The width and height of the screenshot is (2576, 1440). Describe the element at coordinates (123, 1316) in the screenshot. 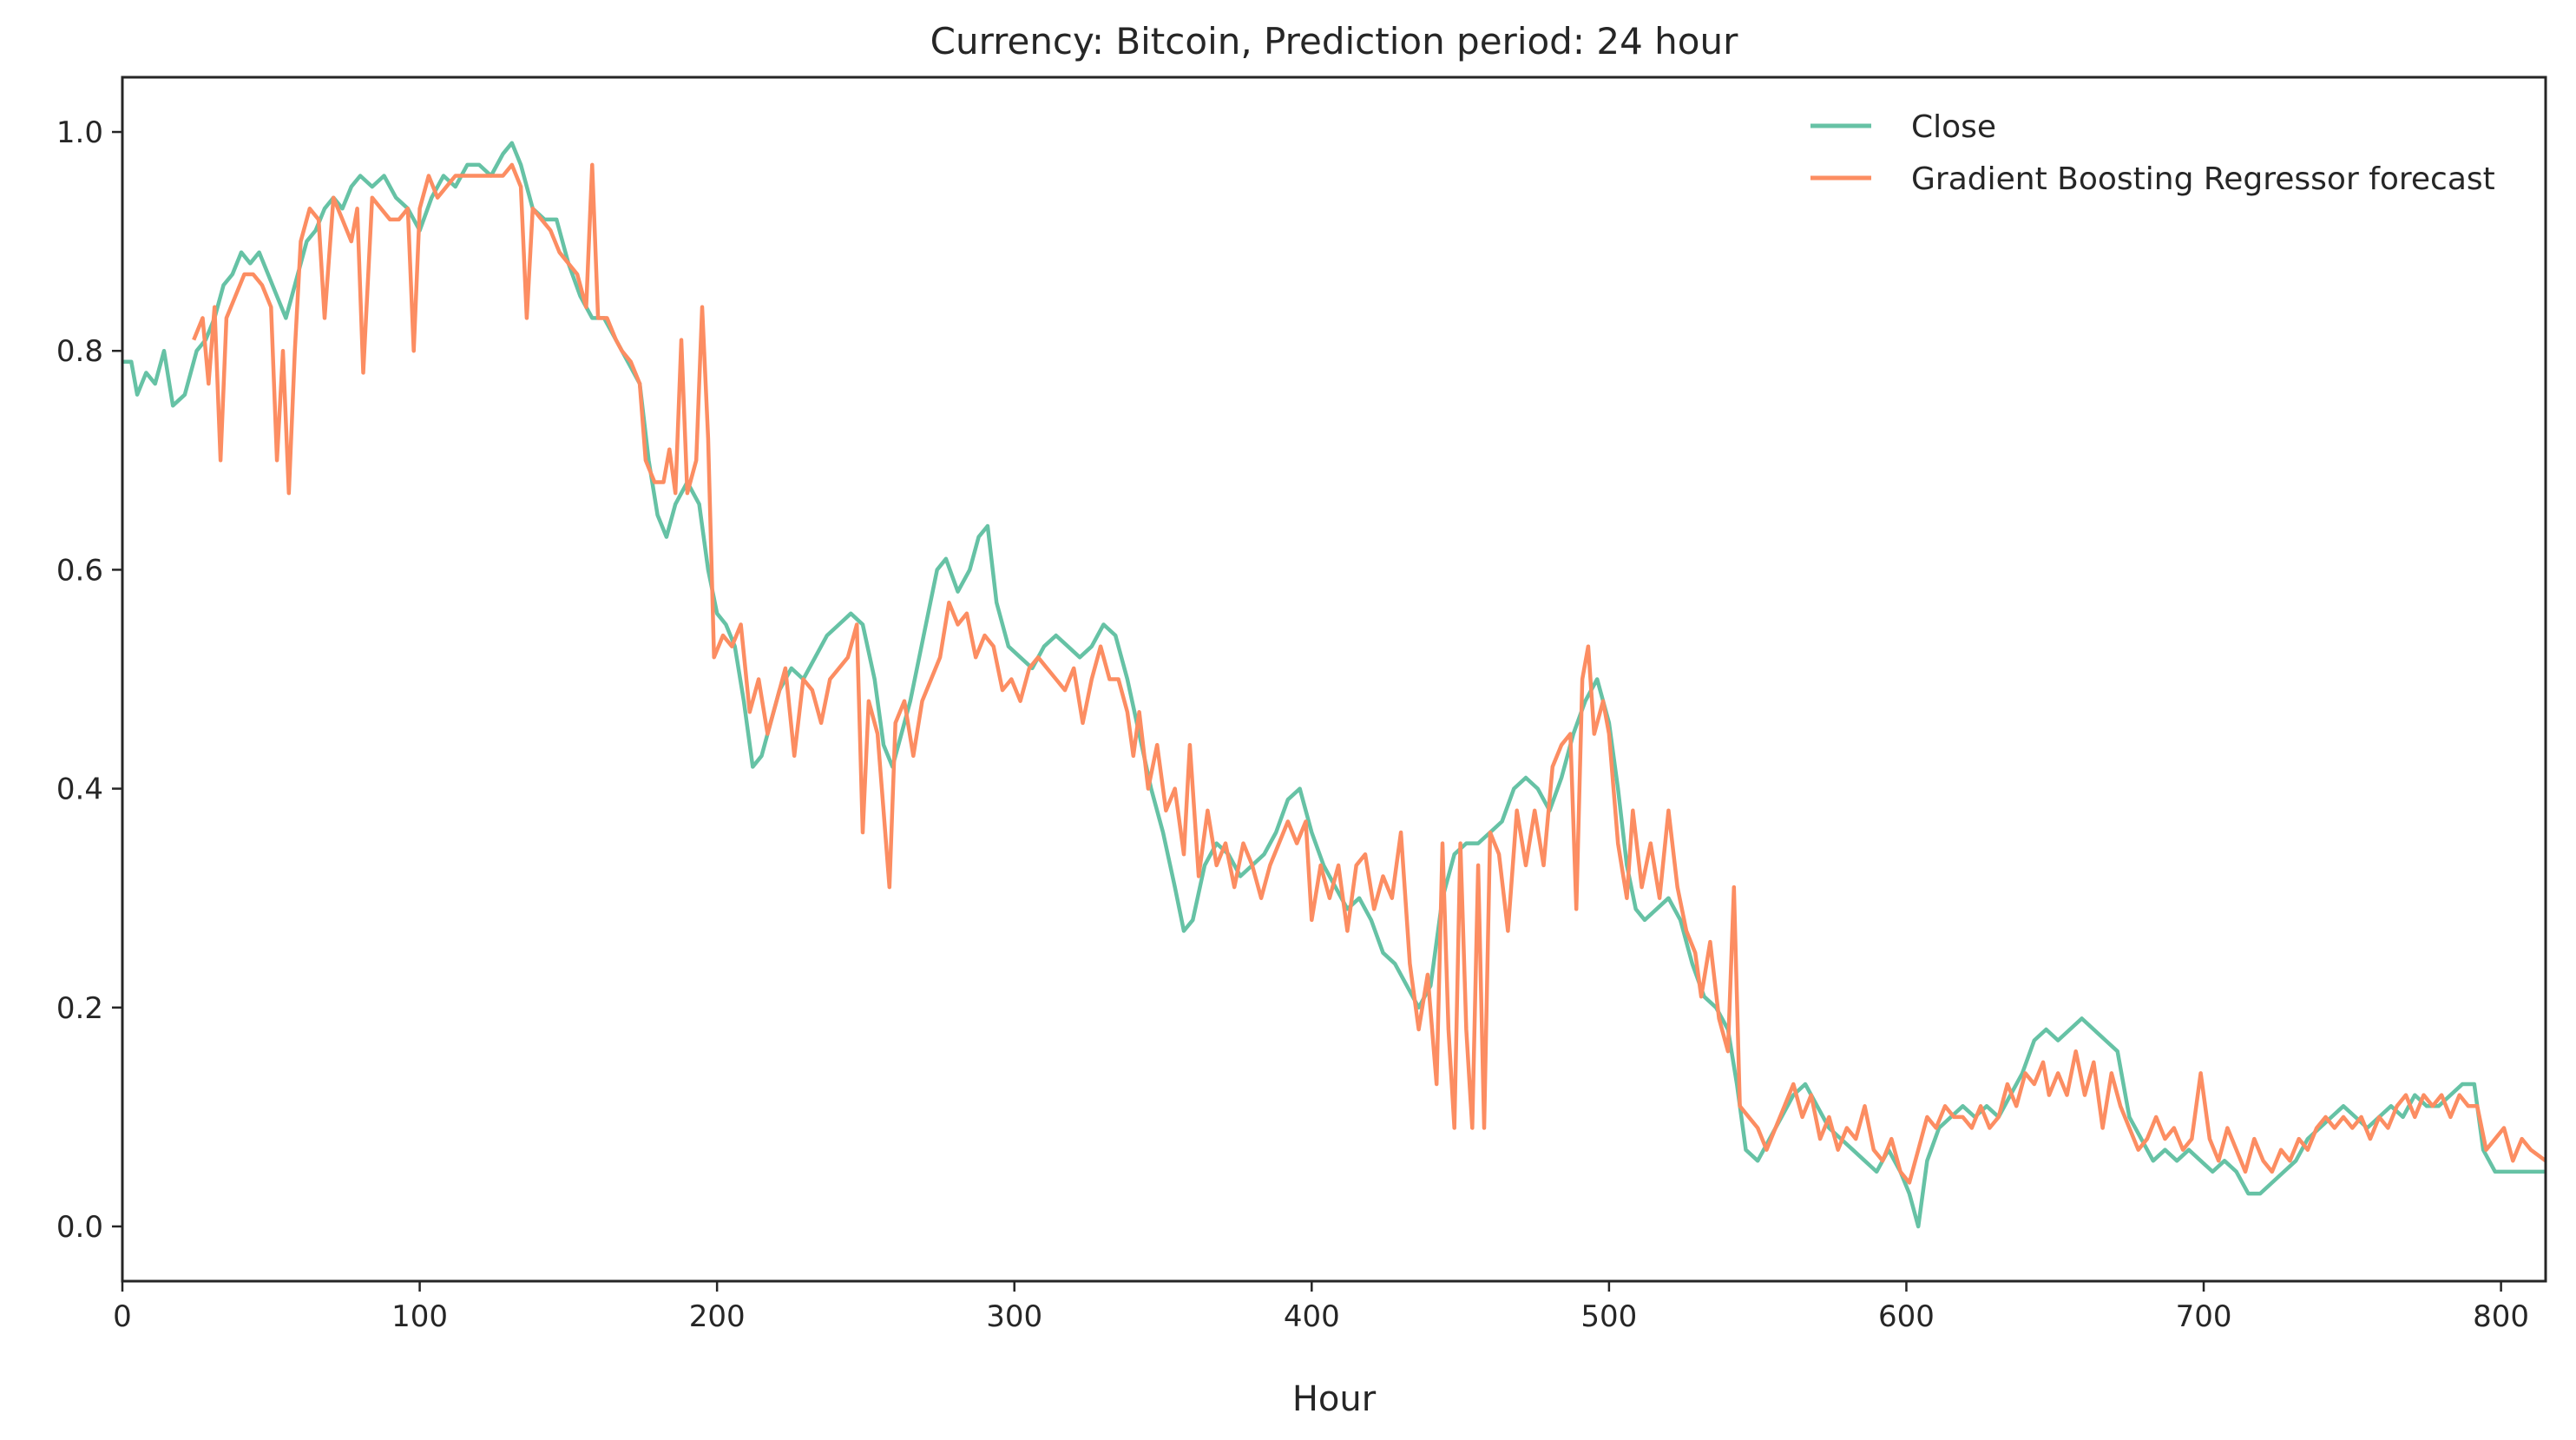

I see `x-tick-label: 0` at that location.